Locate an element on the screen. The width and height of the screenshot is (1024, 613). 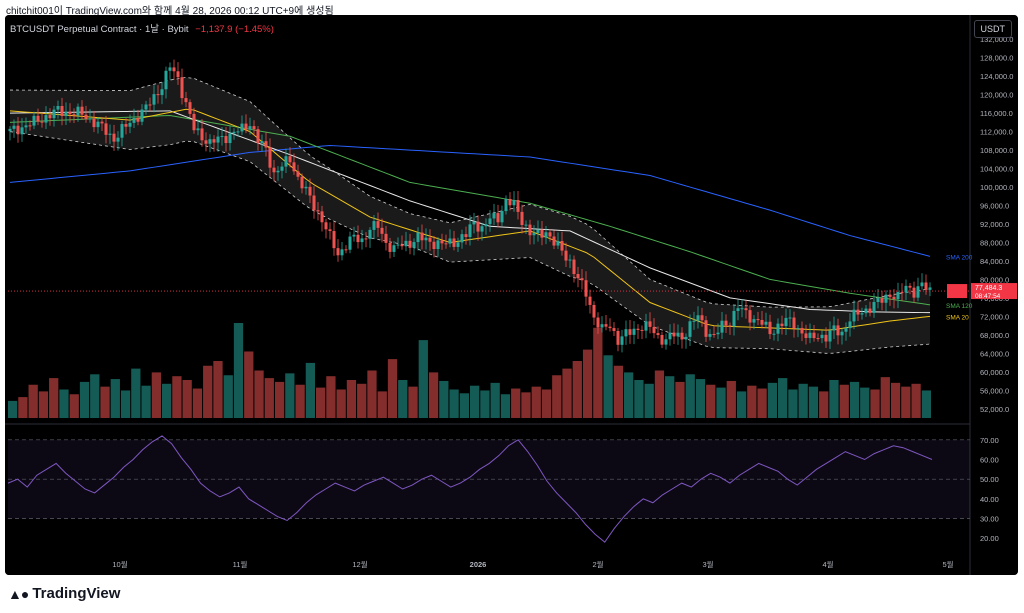
time-tick-label: 2026 is located at coordinates (478, 564).